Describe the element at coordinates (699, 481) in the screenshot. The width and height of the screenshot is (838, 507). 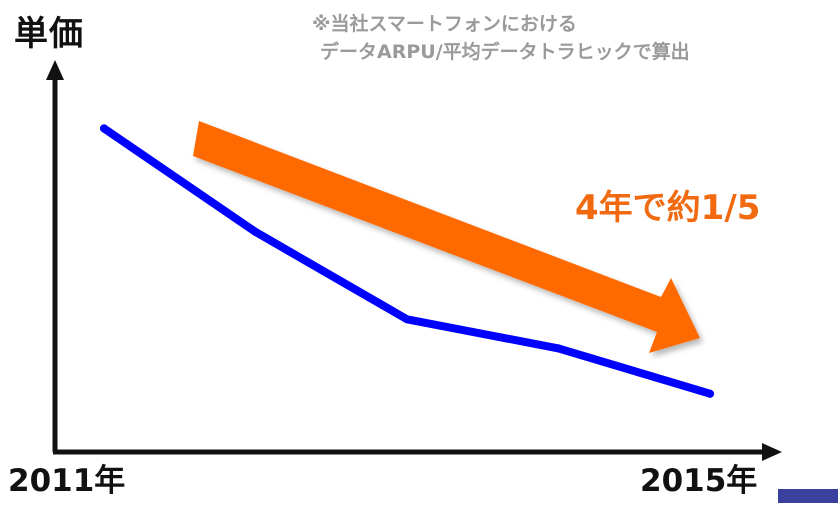
I see `x-tick-label-end: 2015年` at that location.